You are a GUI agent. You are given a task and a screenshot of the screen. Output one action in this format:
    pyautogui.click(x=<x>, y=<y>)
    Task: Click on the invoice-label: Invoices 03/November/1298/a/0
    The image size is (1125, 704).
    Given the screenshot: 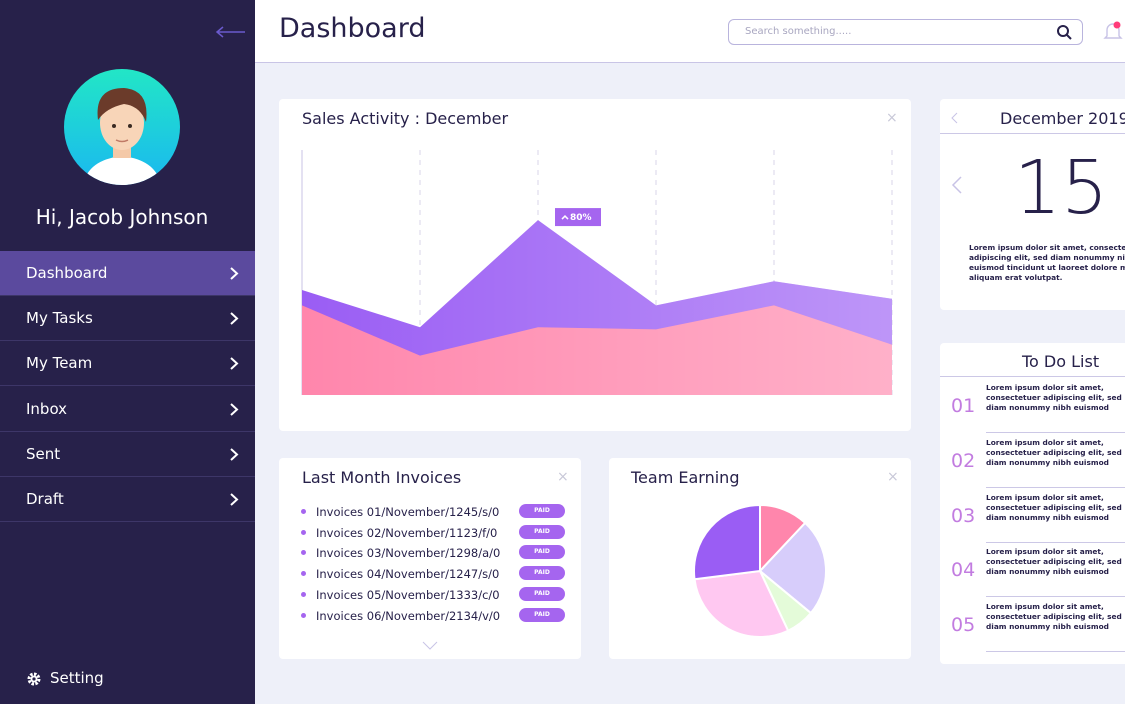 What is the action you would take?
    pyautogui.click(x=408, y=553)
    